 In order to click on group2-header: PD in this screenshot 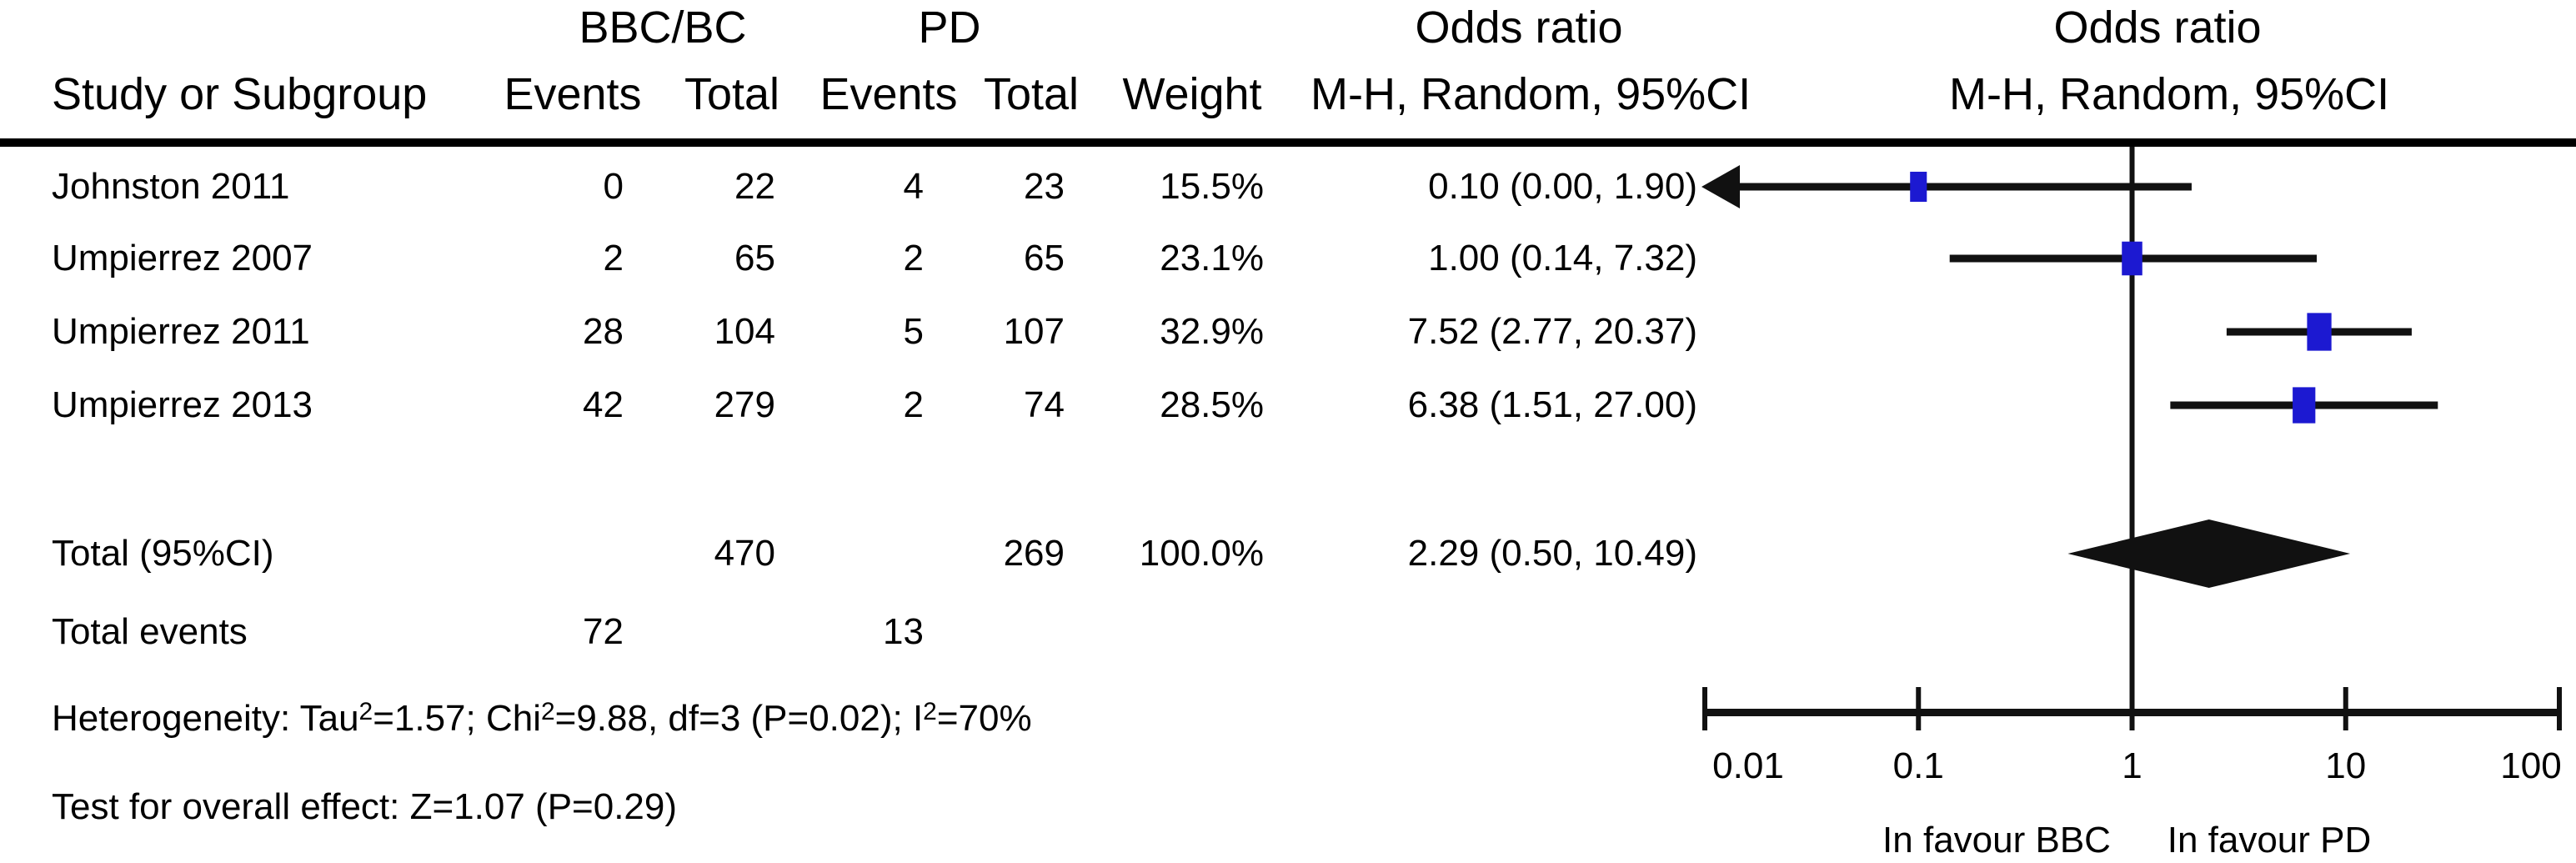, I will do `click(949, 28)`.